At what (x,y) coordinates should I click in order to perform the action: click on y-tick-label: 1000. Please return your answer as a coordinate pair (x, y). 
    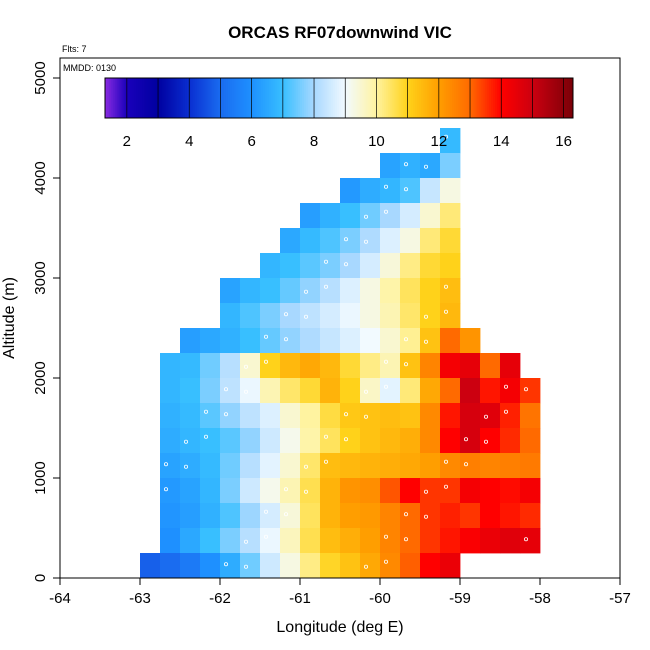
    Looking at the image, I should click on (40, 477).